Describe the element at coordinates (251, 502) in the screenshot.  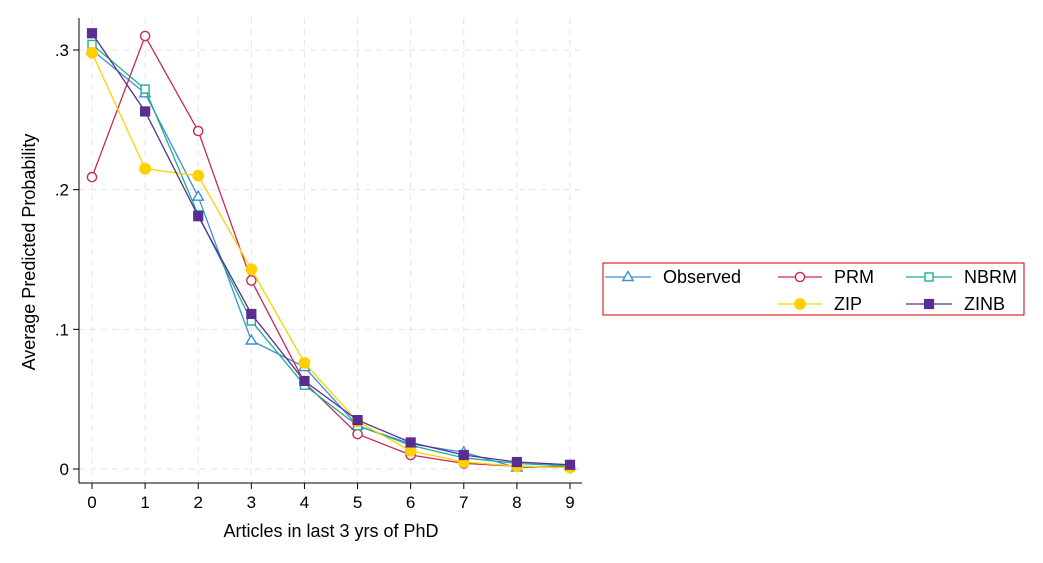
I see `x-tick-label: 3` at that location.